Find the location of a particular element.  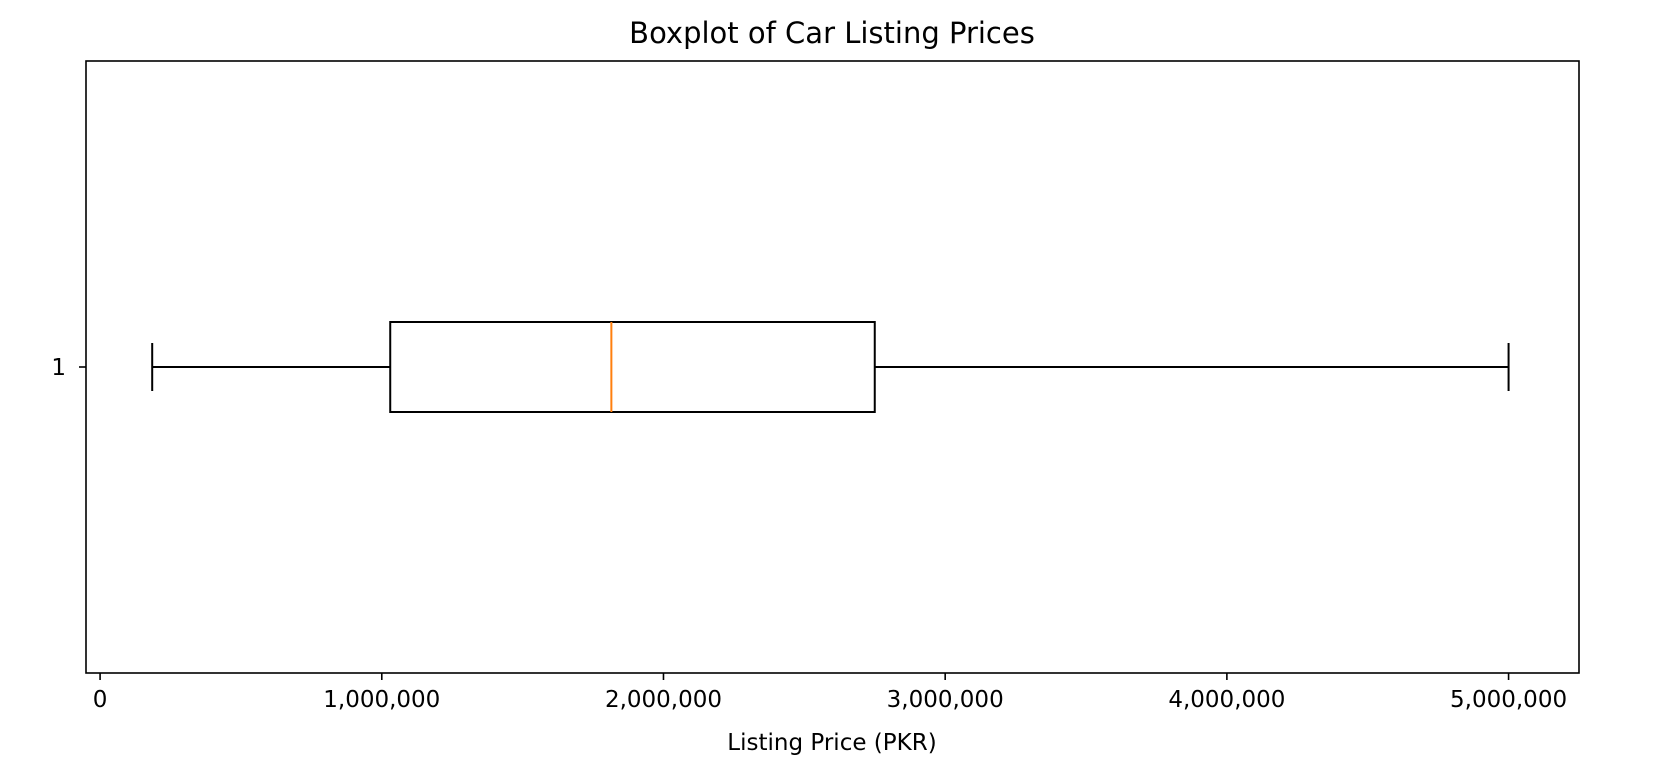

box-iqr is located at coordinates (632, 367).